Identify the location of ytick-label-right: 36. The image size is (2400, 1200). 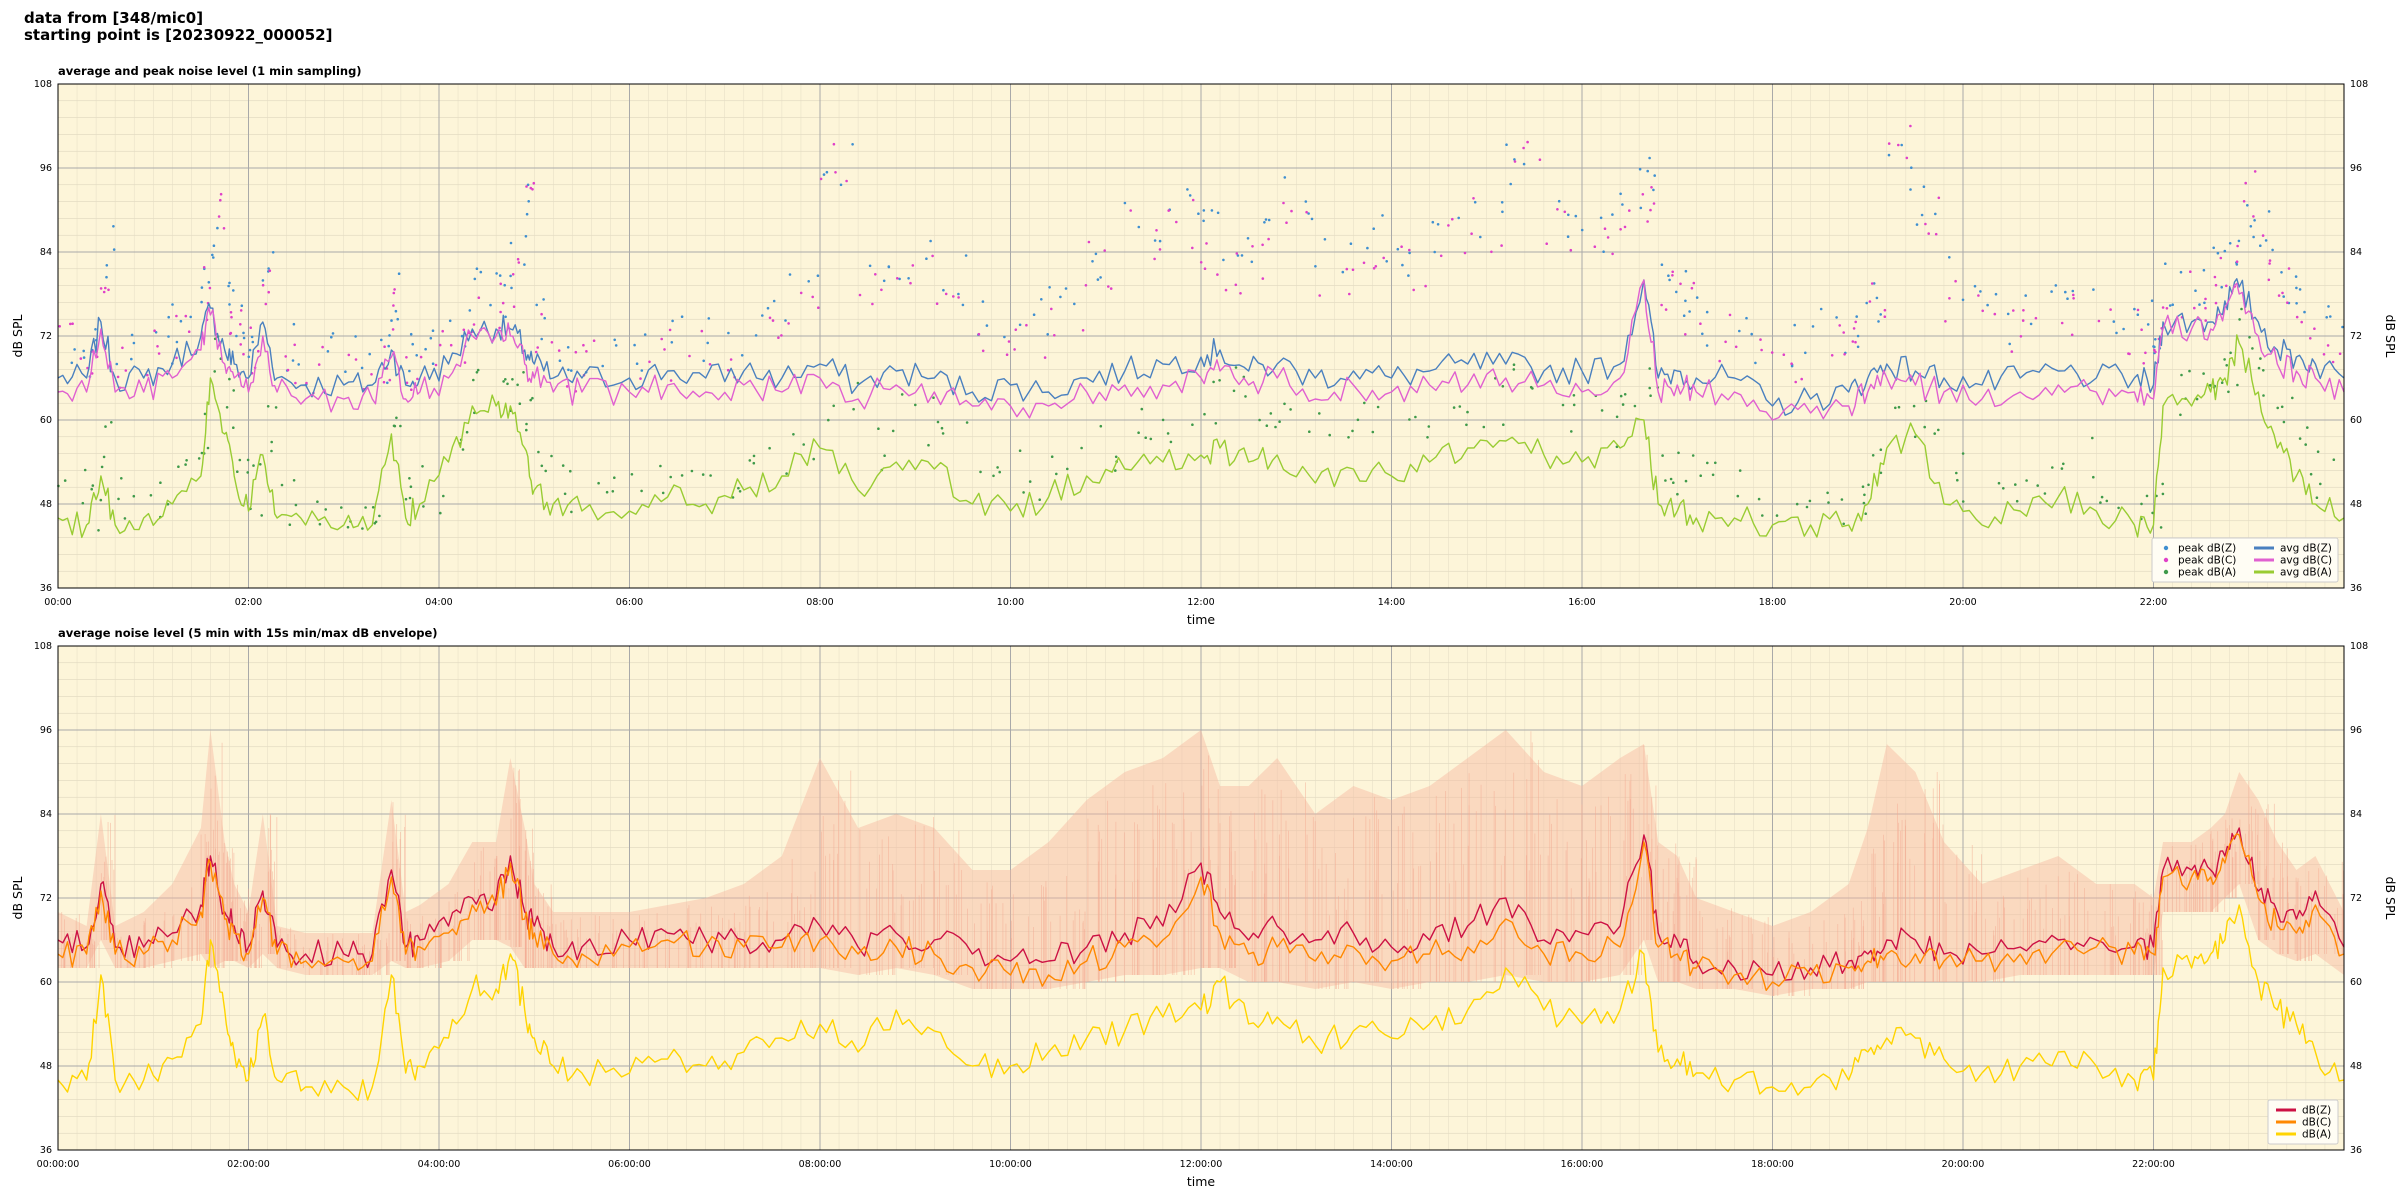
(2356, 588).